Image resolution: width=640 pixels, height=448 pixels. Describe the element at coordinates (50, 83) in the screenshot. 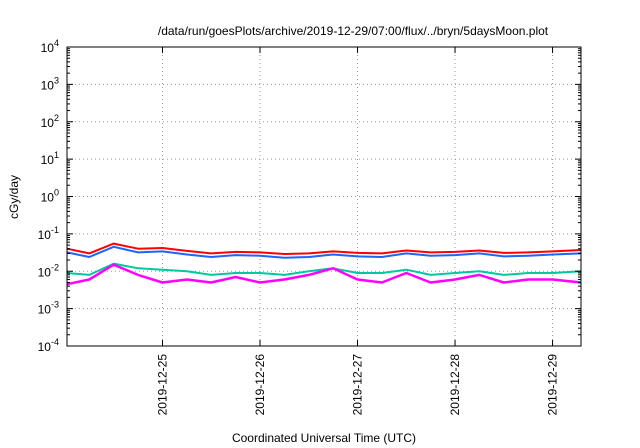

I see `y-tick-label: 10³` at that location.